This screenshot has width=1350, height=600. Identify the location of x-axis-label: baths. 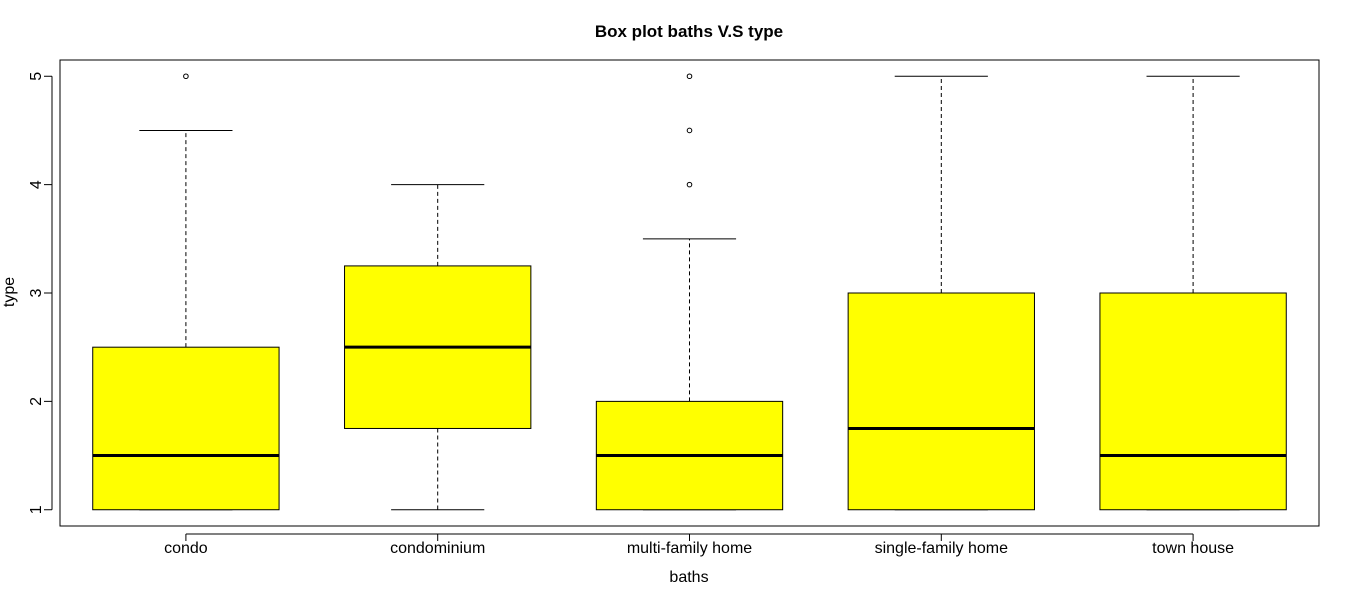
(688, 577).